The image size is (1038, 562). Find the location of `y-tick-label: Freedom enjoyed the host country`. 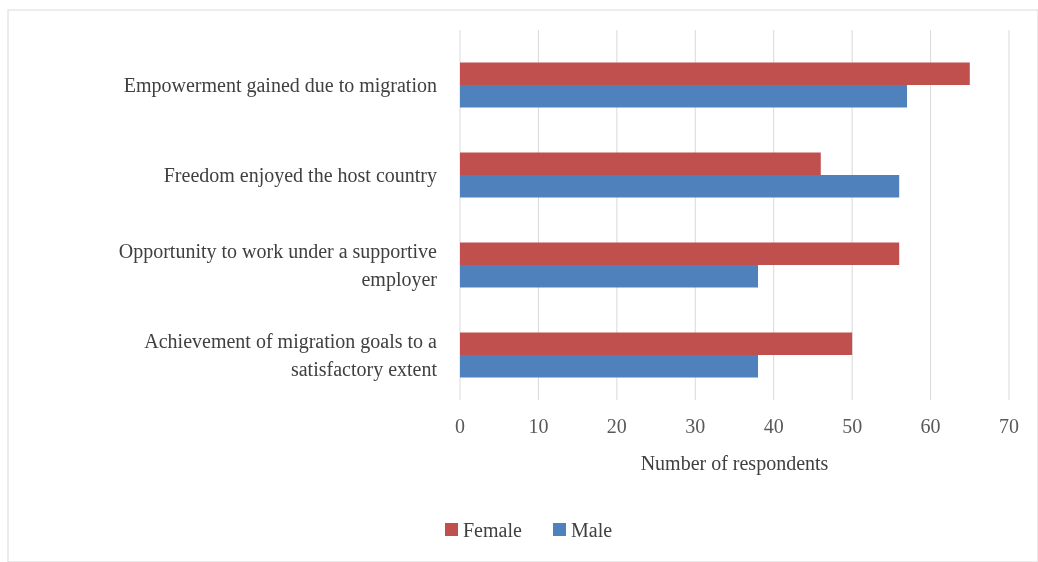

y-tick-label: Freedom enjoyed the host country is located at coordinates (300, 175).